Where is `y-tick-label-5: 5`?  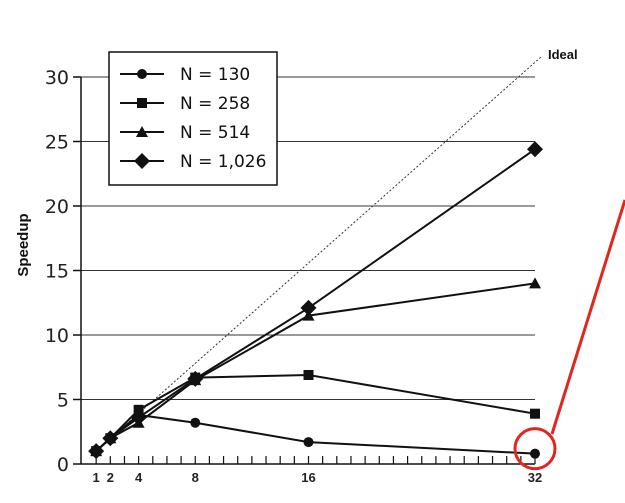
y-tick-label-5: 5 is located at coordinates (63, 401).